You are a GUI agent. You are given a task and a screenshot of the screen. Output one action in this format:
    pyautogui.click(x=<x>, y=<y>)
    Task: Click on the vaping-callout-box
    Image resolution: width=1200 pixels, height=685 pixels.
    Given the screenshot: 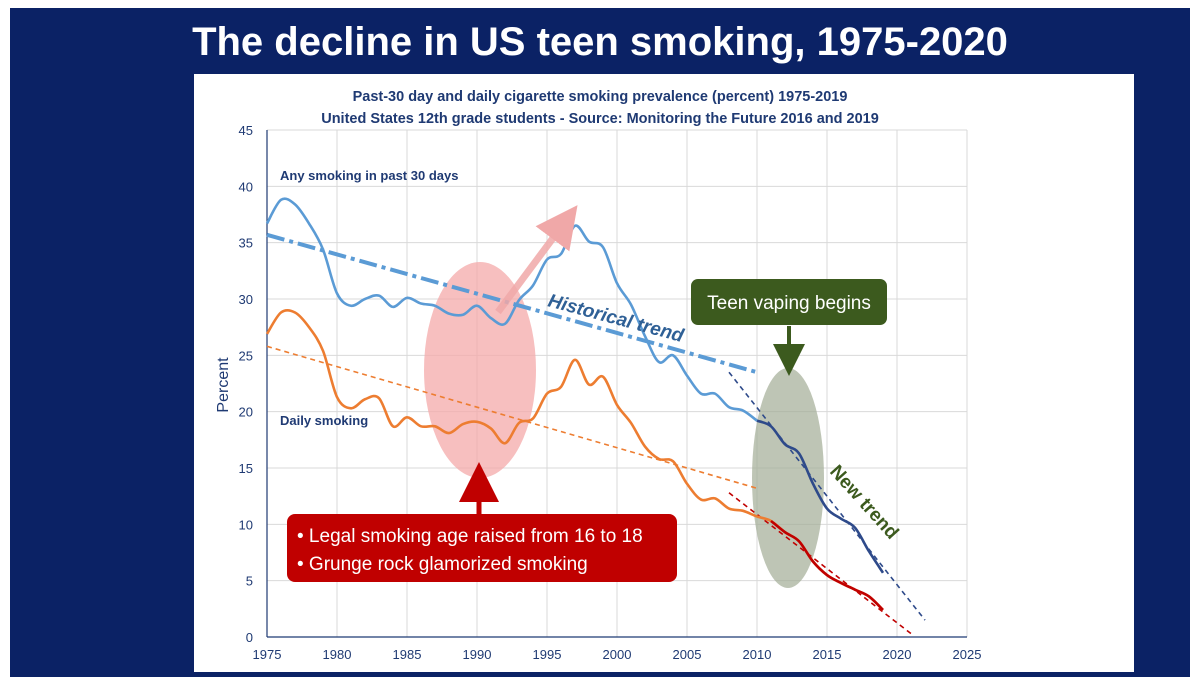 What is the action you would take?
    pyautogui.click(x=789, y=302)
    